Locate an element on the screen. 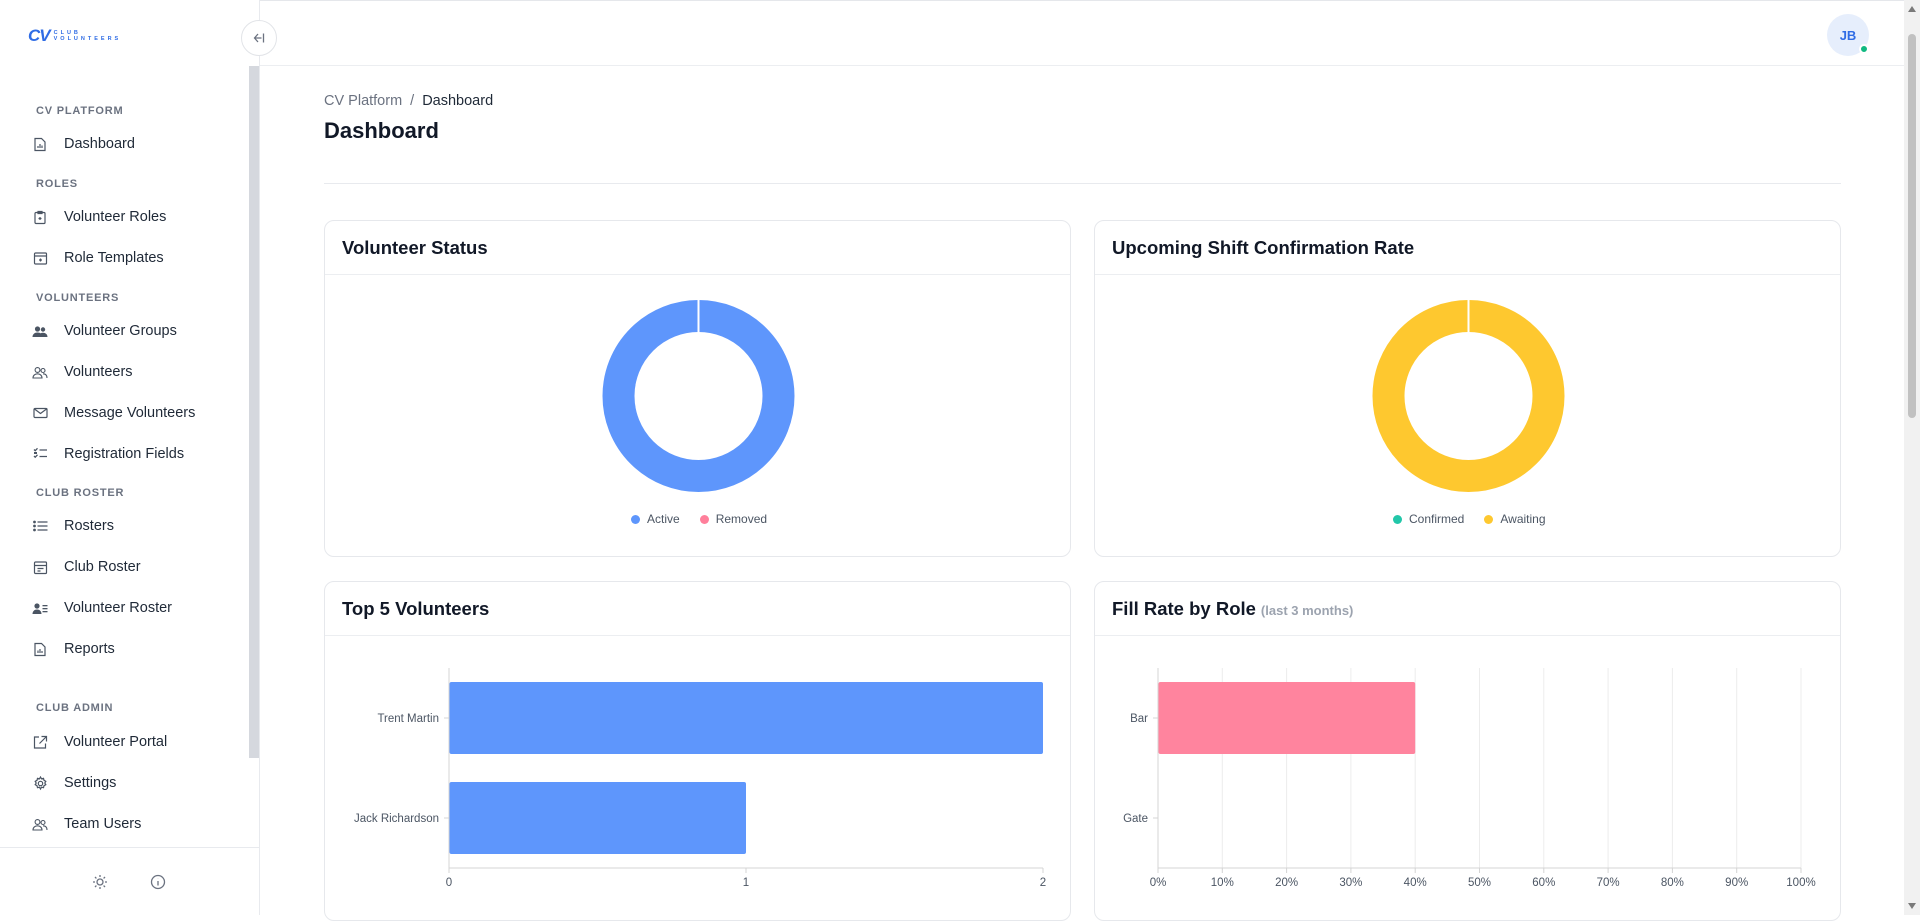 Image resolution: width=1920 pixels, height=921 pixels. sidebar-section-label: ROLES is located at coordinates (57, 184).